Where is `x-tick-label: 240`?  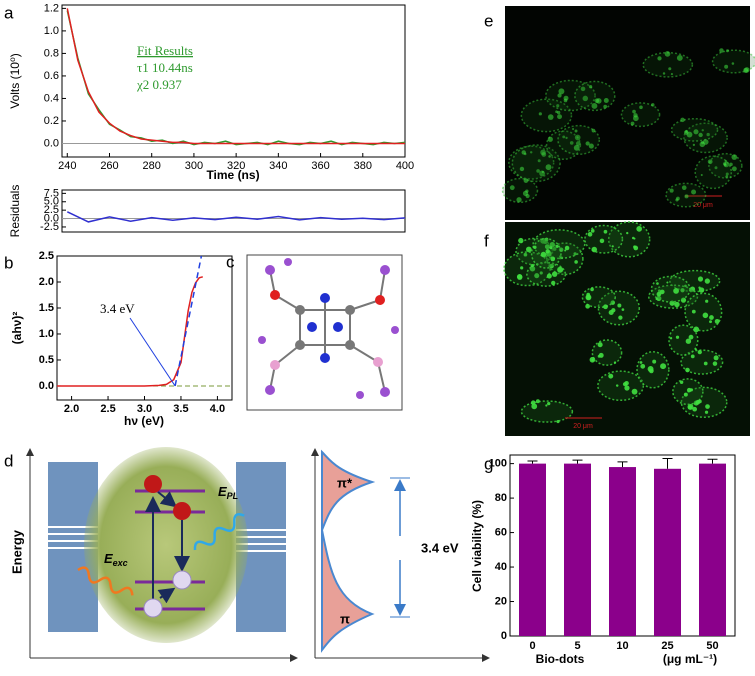
x-tick-label: 240 is located at coordinates (67, 166).